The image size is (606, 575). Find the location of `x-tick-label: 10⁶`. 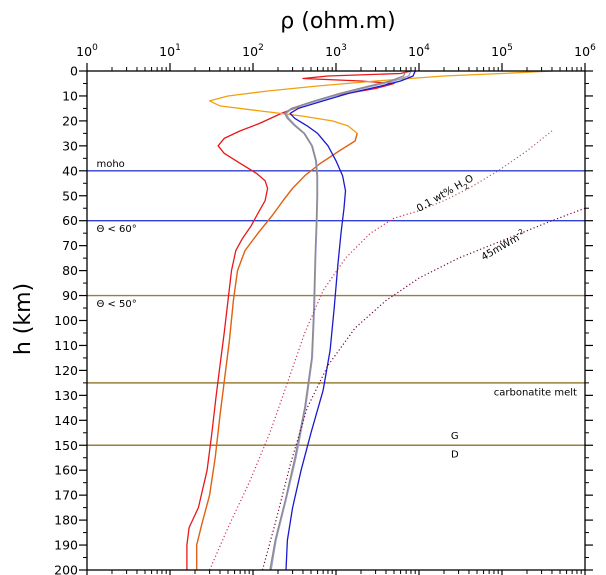

x-tick-label: 10⁶ is located at coordinates (585, 51).